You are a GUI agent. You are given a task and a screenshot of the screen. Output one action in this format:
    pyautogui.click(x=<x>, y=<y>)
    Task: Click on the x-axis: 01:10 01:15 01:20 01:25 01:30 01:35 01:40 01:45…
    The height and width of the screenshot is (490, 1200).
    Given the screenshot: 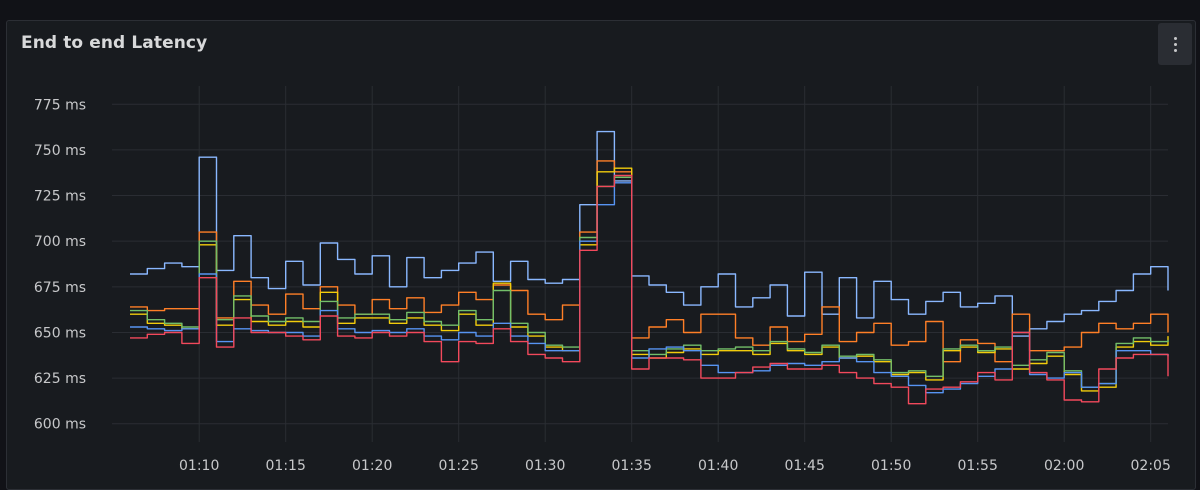 What is the action you would take?
    pyautogui.click(x=675, y=466)
    